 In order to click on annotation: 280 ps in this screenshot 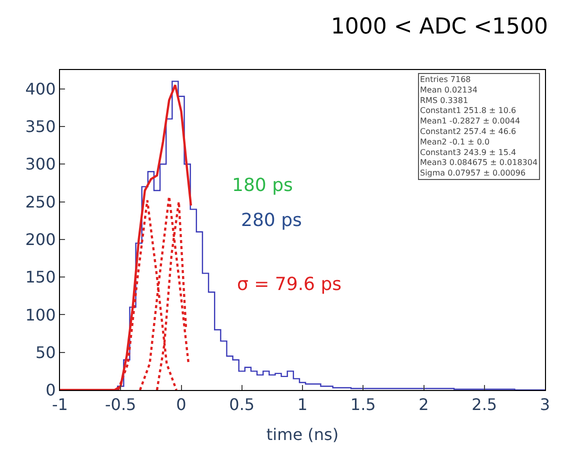, I will do `click(271, 220)`.